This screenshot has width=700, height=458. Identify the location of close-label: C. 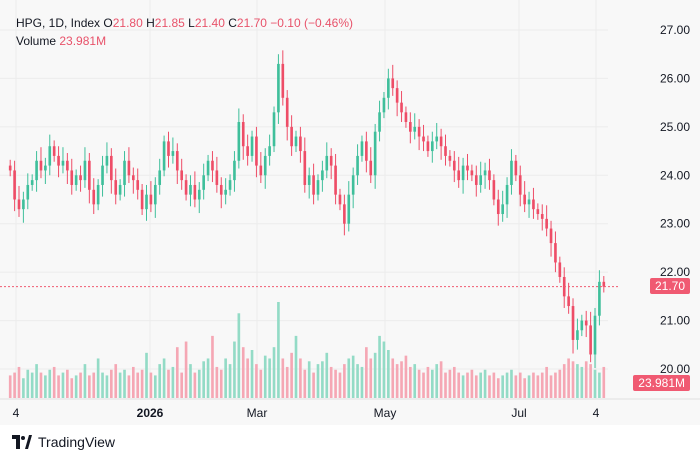
(232, 23).